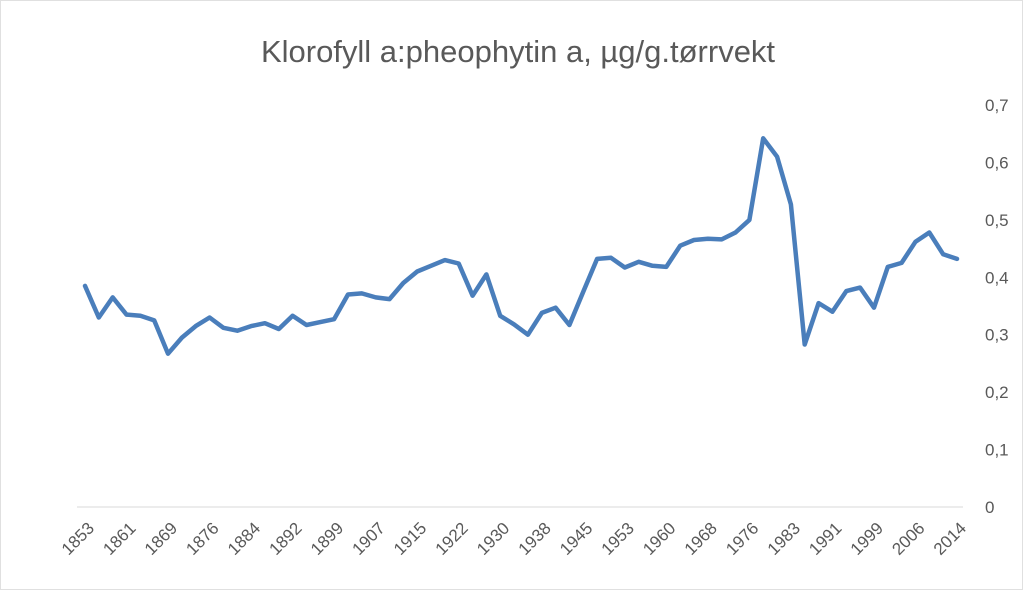 This screenshot has width=1023, height=590. What do you see at coordinates (989, 507) in the screenshot?
I see `y-tick-label: 0` at bounding box center [989, 507].